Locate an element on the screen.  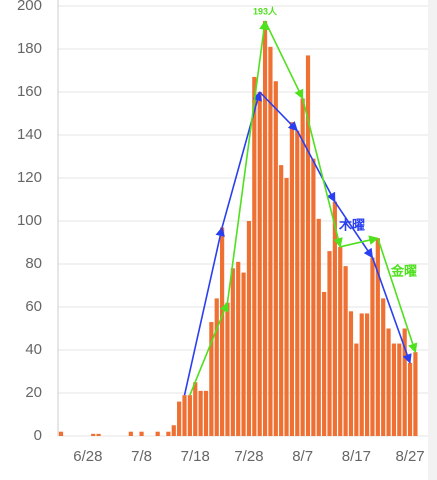
y-tick-label: 40 is located at coordinates (33, 349).